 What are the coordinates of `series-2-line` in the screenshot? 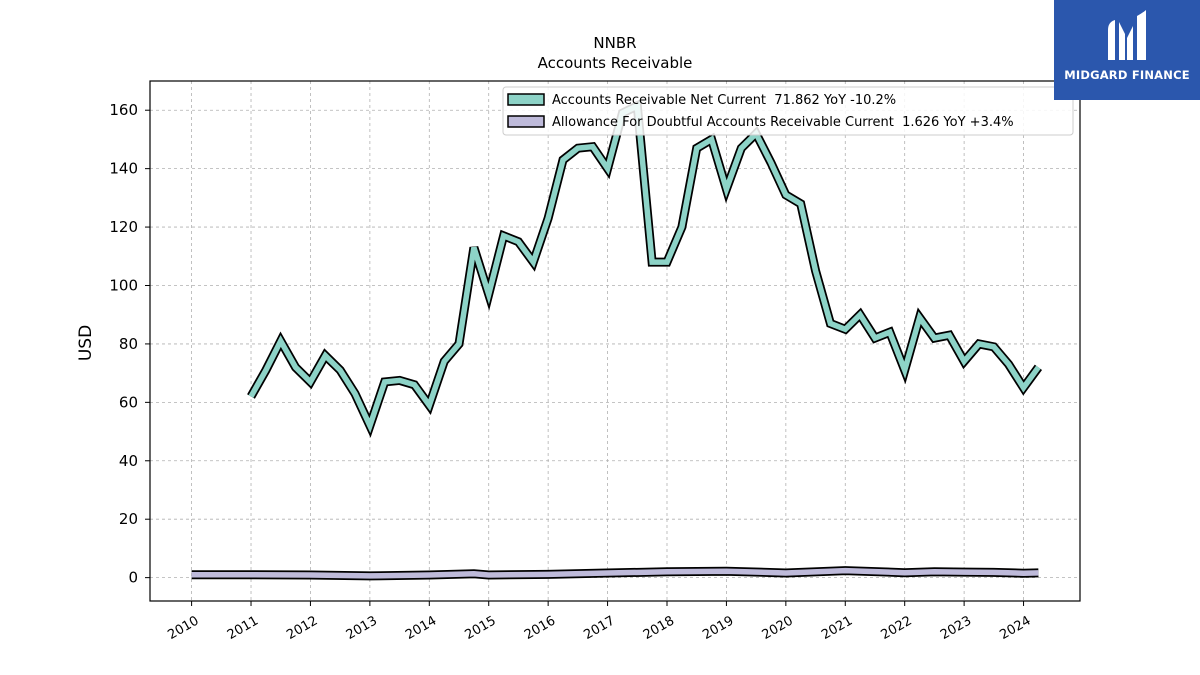 It's located at (615, 573).